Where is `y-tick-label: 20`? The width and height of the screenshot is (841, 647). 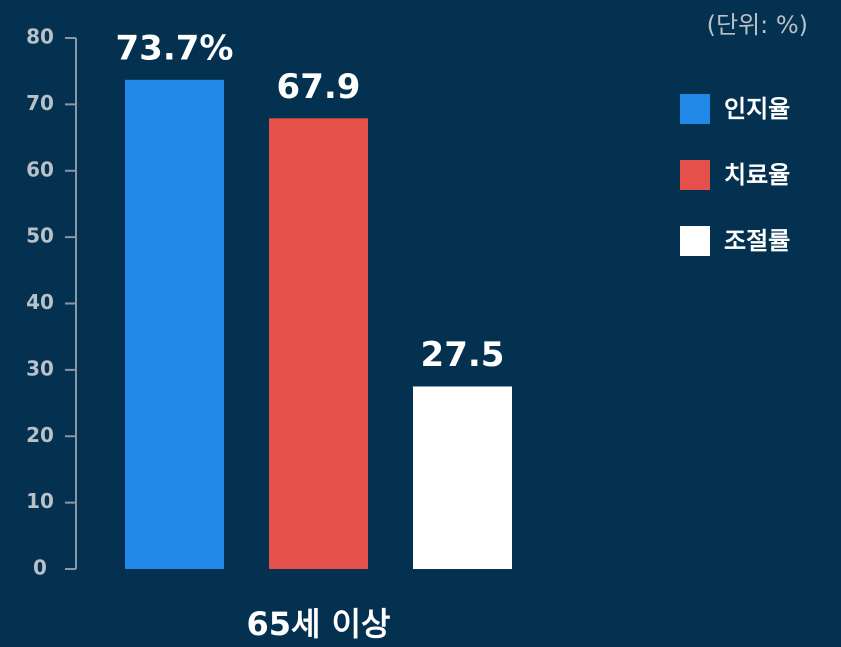
y-tick-label: 20 is located at coordinates (40, 435).